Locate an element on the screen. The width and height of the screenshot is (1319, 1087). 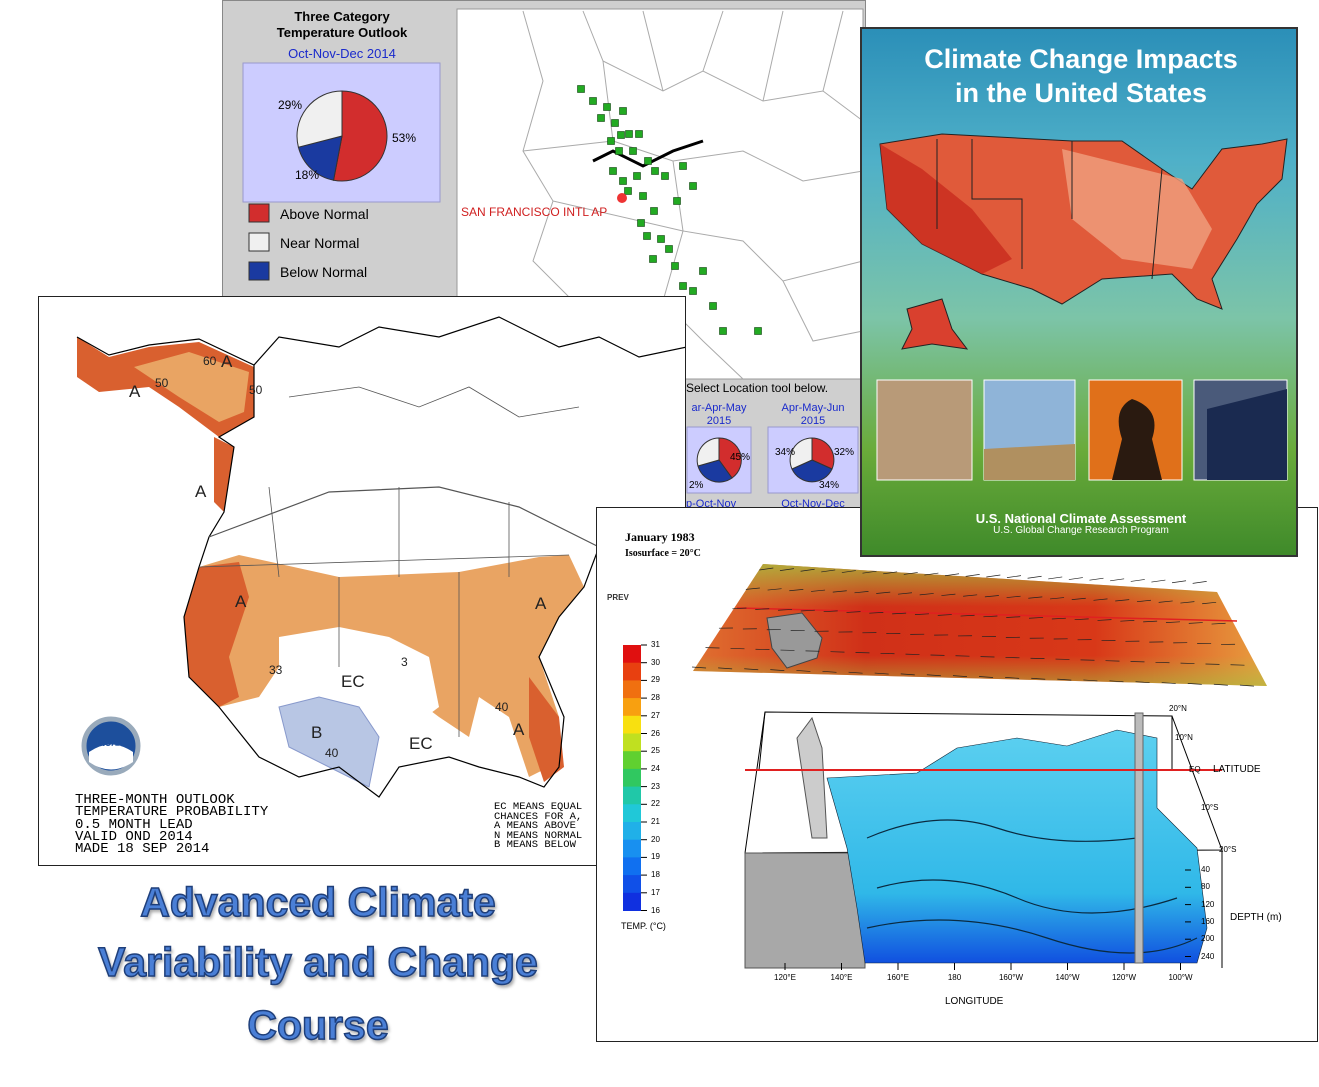
map-label: 33 is located at coordinates (276, 670).